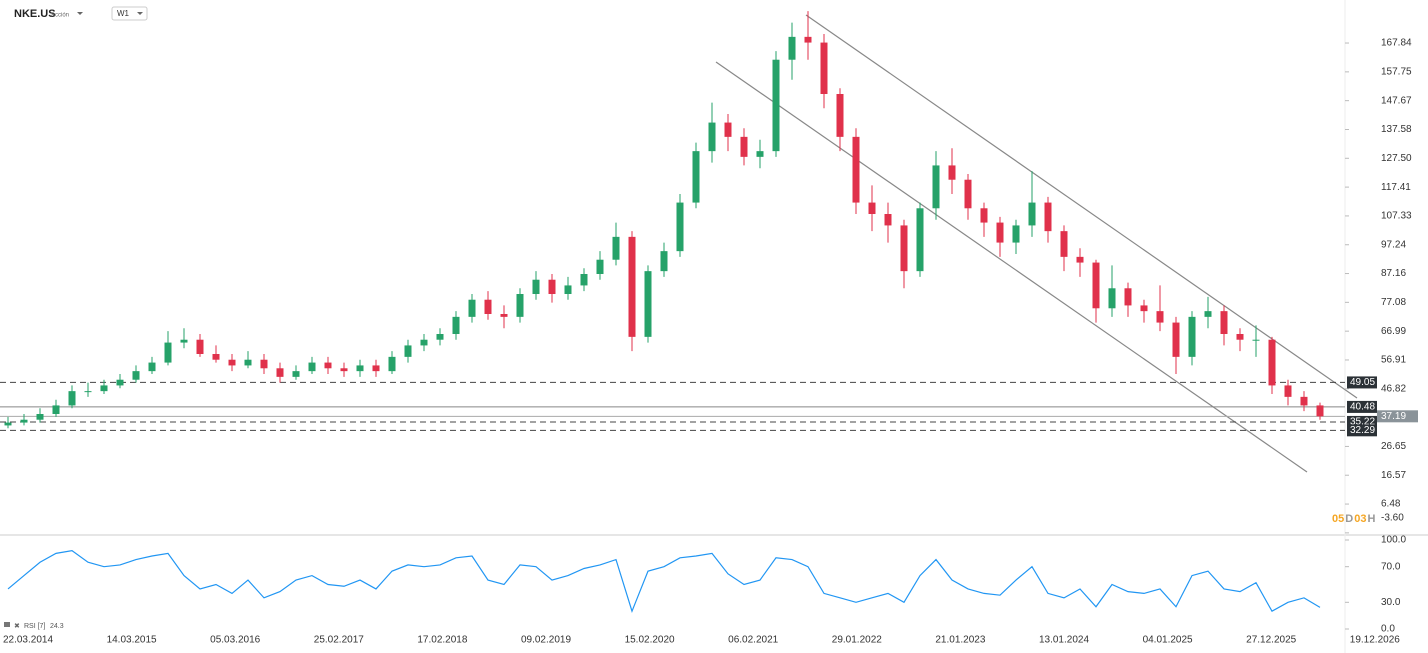  I want to click on y-tick-label: 6.48, so click(1391, 504).